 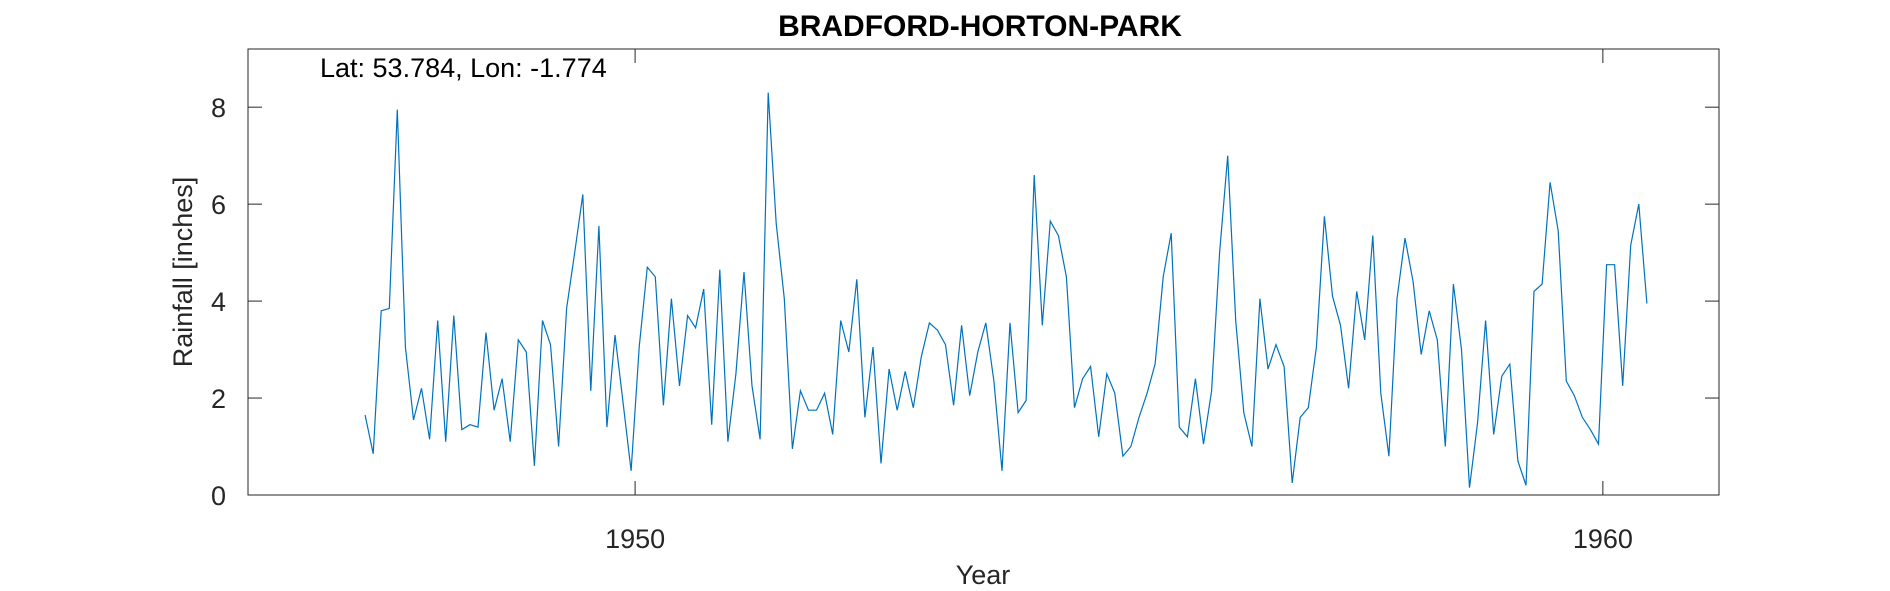 I want to click on y-axis-label: Rainfall [inches], so click(x=183, y=272).